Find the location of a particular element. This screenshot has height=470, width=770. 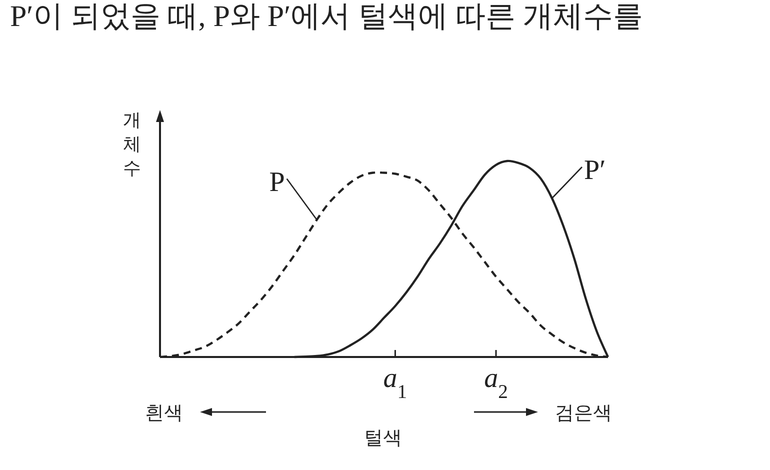

text: 흰색 is located at coordinates (164, 413).